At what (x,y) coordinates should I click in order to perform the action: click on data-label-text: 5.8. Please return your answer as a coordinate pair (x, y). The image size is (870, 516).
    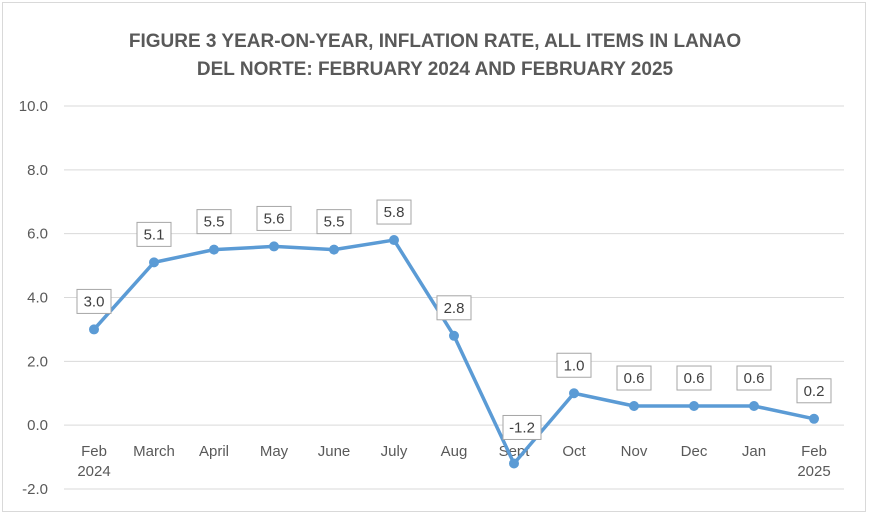
    Looking at the image, I should click on (394, 212).